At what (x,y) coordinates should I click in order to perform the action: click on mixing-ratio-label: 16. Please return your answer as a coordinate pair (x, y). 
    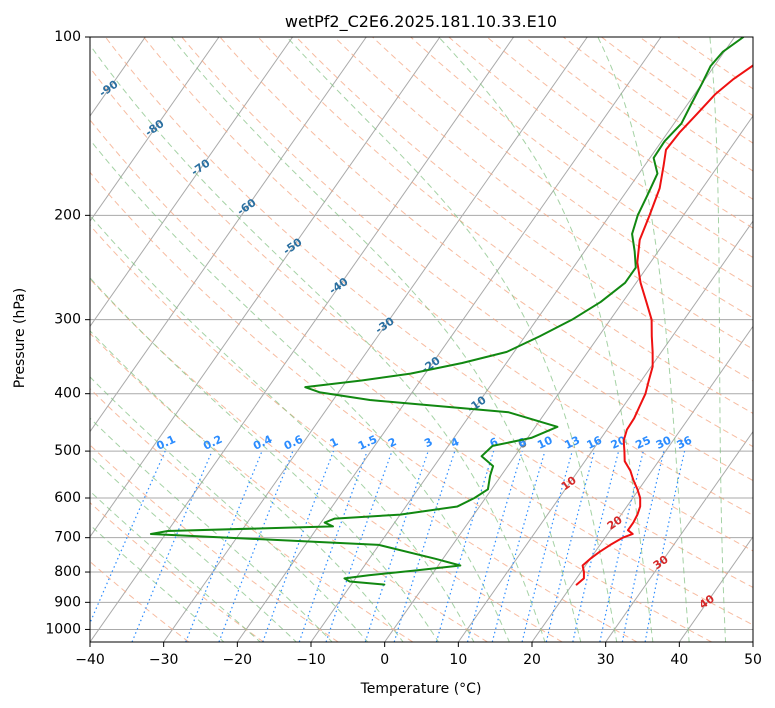
    Looking at the image, I should click on (595, 442).